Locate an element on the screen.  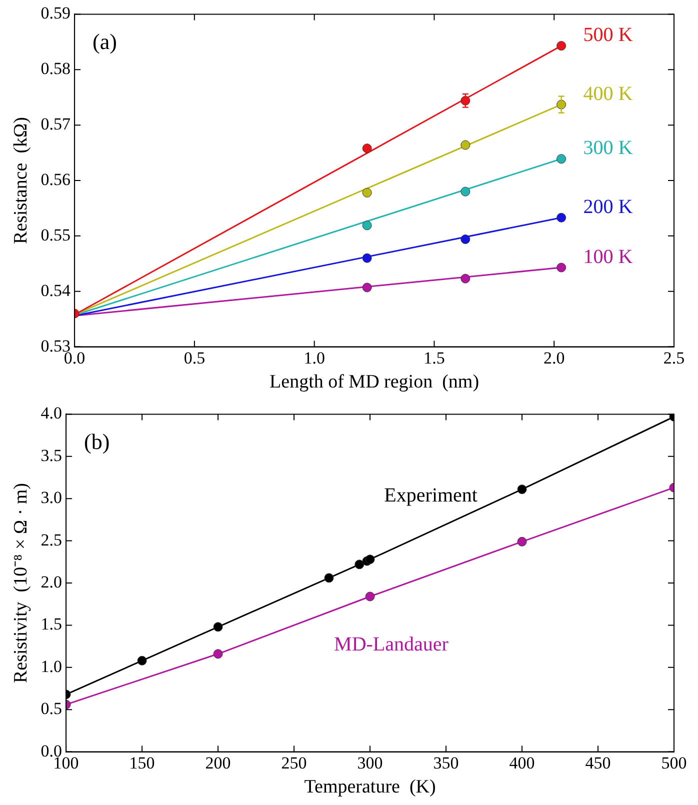
x-tick-label: 400 is located at coordinates (522, 762).